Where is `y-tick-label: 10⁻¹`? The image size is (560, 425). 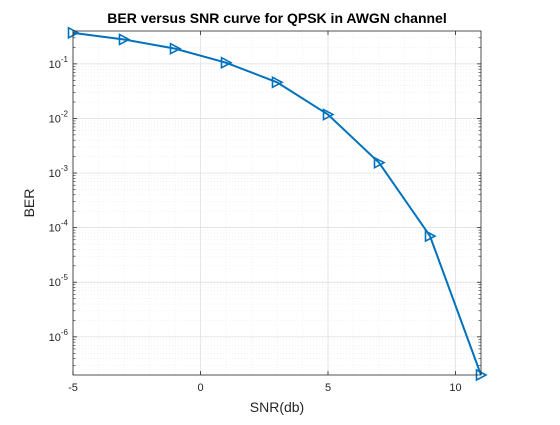
y-tick-label: 10⁻¹ is located at coordinates (59, 63).